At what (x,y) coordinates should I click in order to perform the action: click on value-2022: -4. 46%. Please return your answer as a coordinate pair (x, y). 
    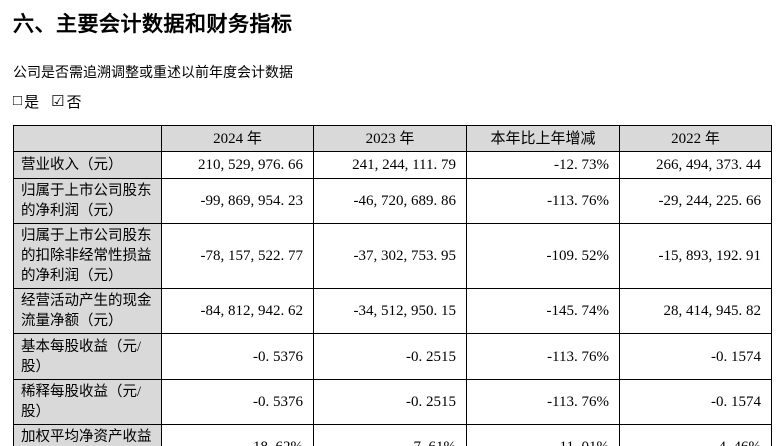
    Looking at the image, I should click on (695, 435).